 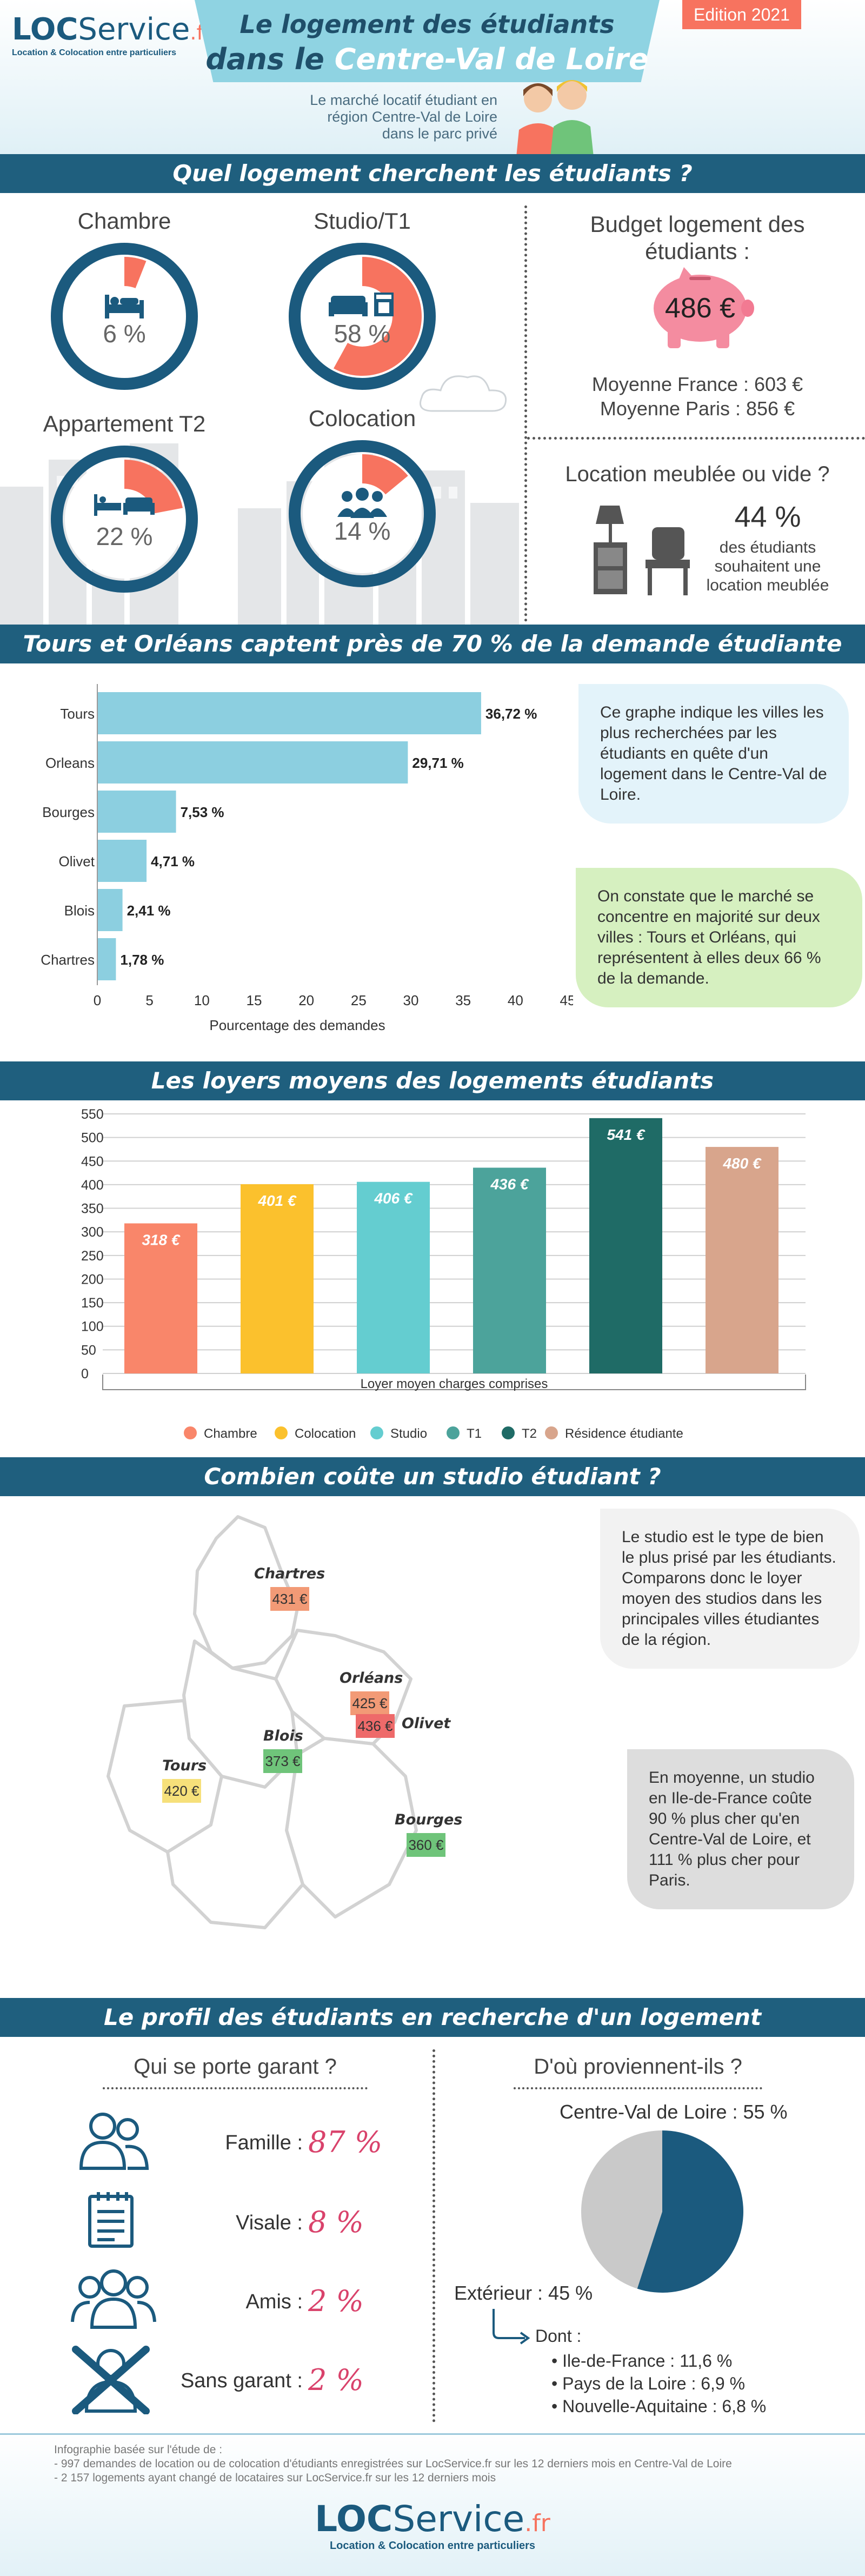 What do you see at coordinates (134, 29) in the screenshot?
I see `logo-service: Service` at bounding box center [134, 29].